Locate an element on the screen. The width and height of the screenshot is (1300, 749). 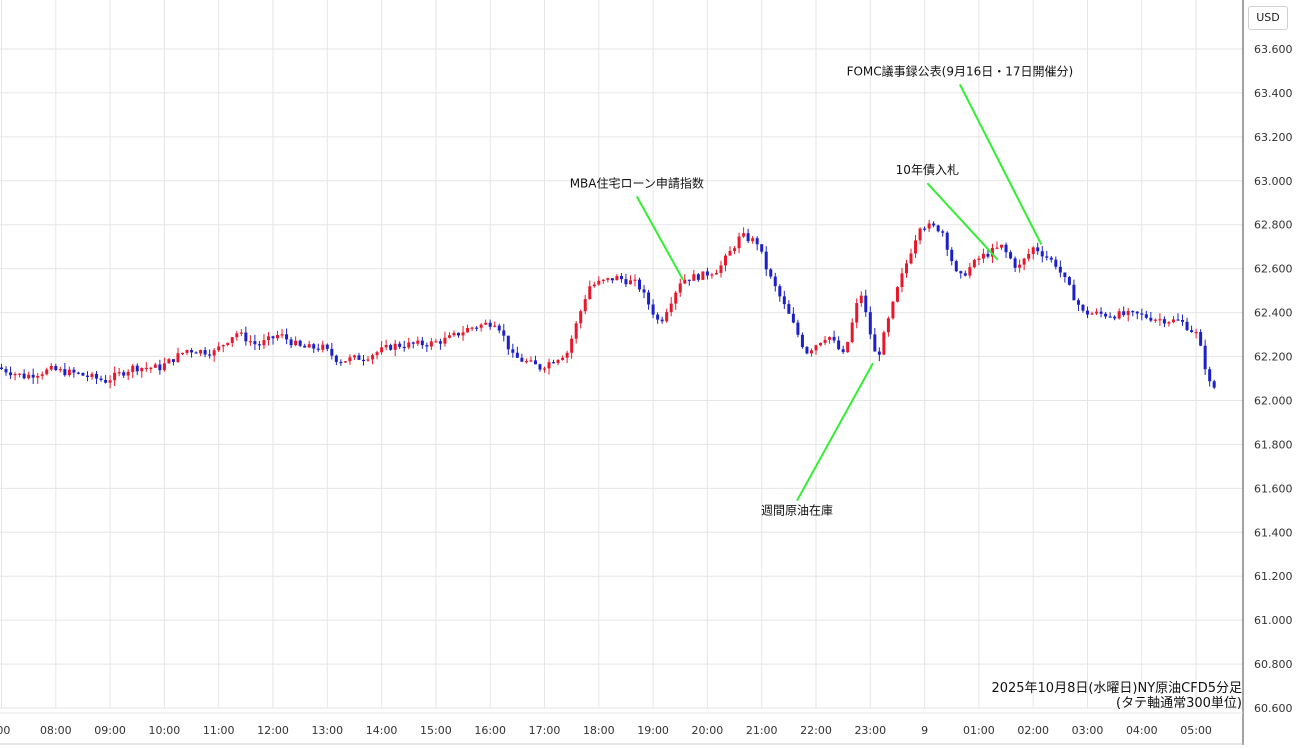
x-tick-label: 9 is located at coordinates (924, 730).